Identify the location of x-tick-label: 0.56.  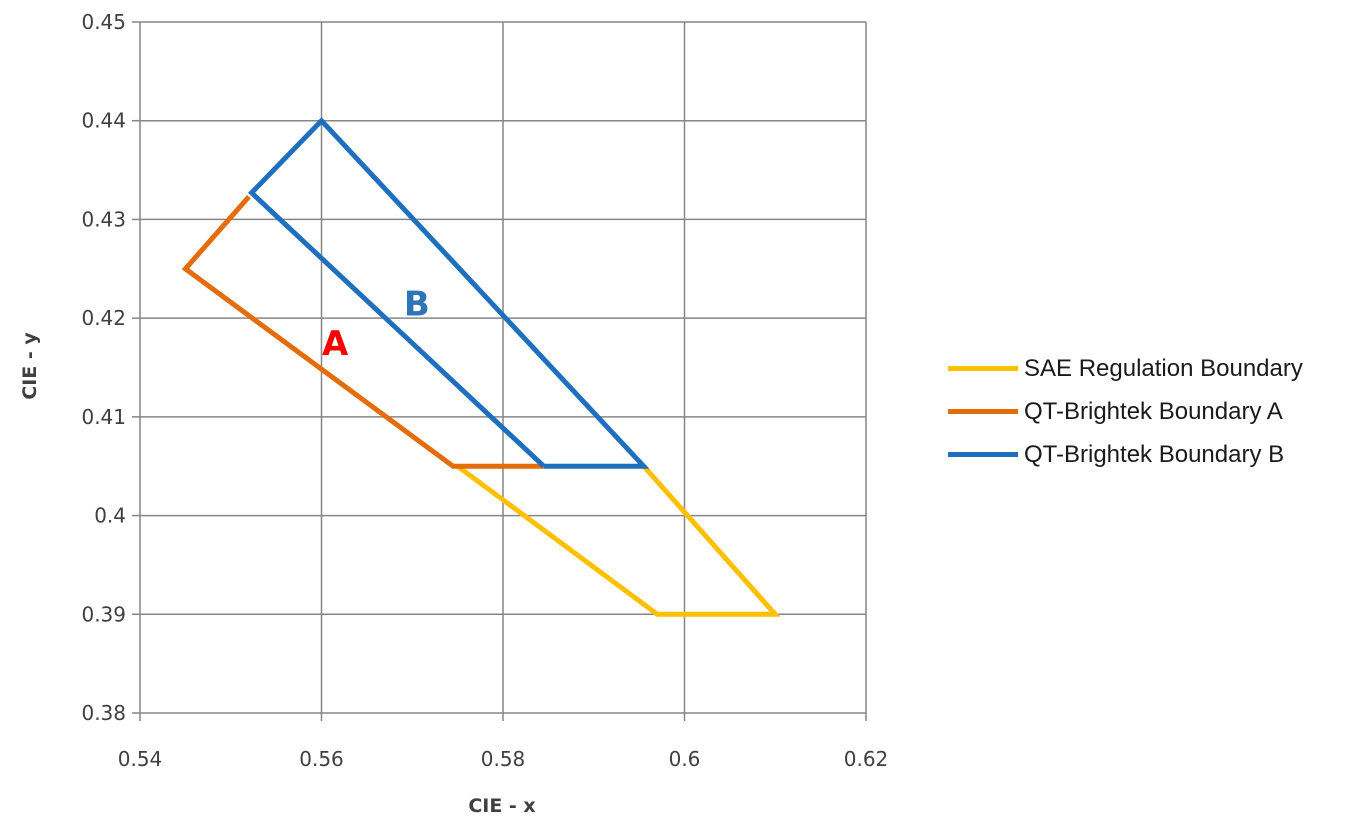
(321, 759).